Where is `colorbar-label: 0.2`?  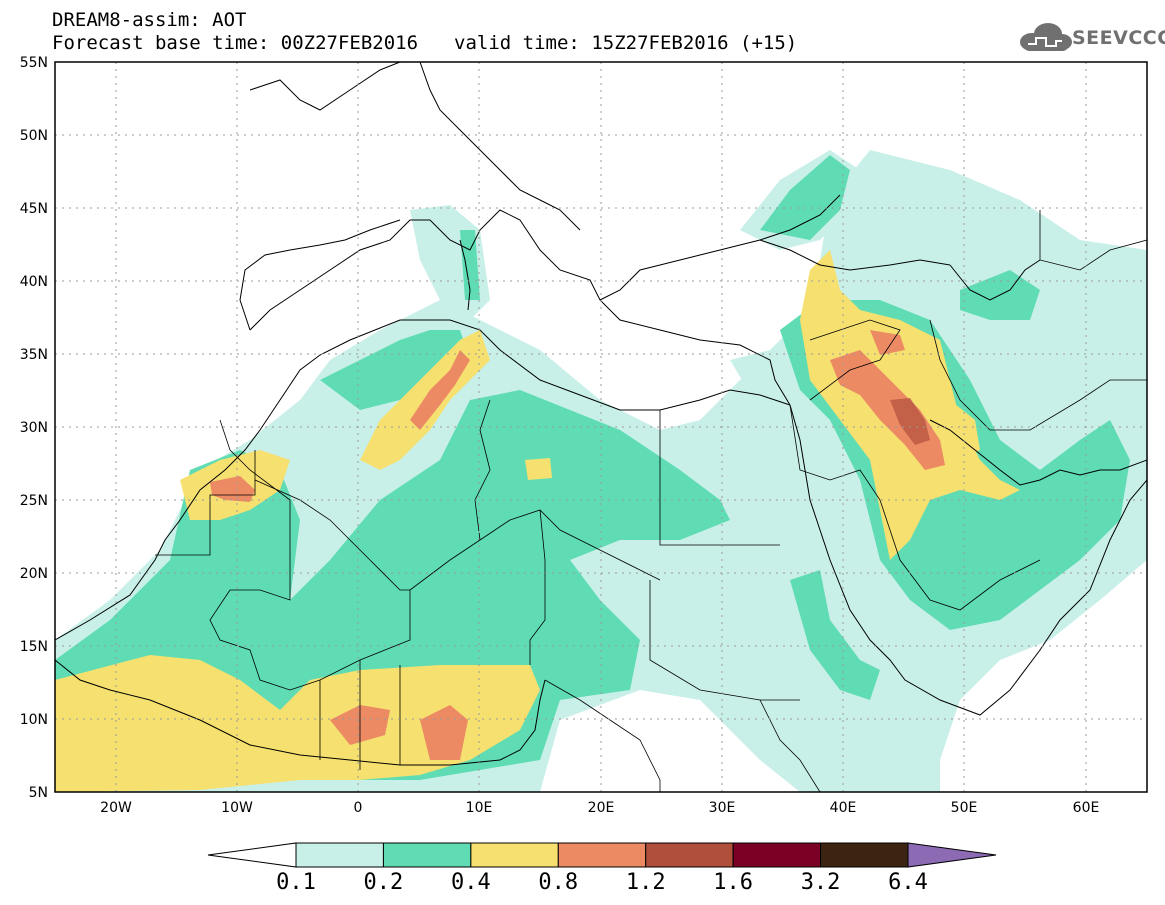
colorbar-label: 0.2 is located at coordinates (384, 882).